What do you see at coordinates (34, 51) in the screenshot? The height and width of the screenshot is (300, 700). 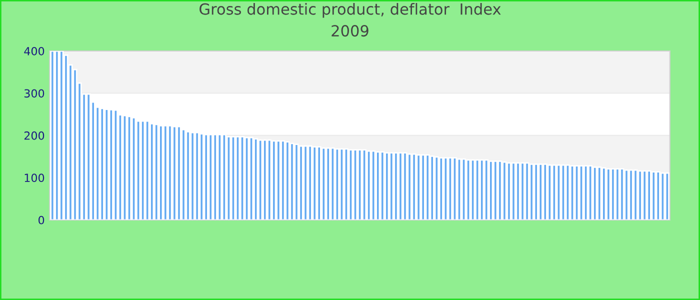 I see `y-tick-label: 400` at bounding box center [34, 51].